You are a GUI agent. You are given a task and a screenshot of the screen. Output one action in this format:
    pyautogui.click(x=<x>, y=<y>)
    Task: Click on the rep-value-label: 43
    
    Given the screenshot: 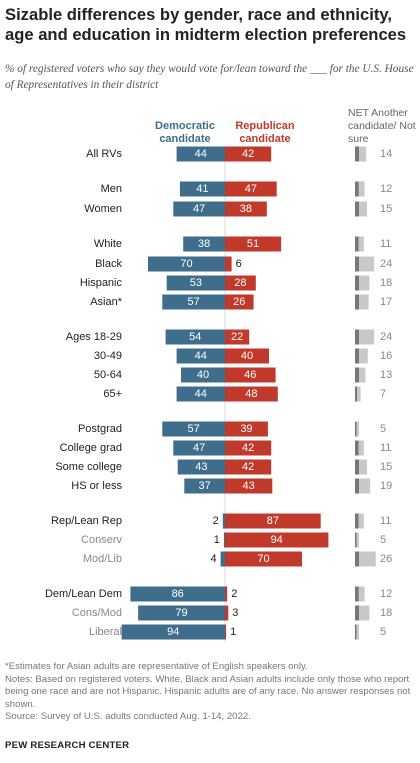 What is the action you would take?
    pyautogui.click(x=249, y=486)
    